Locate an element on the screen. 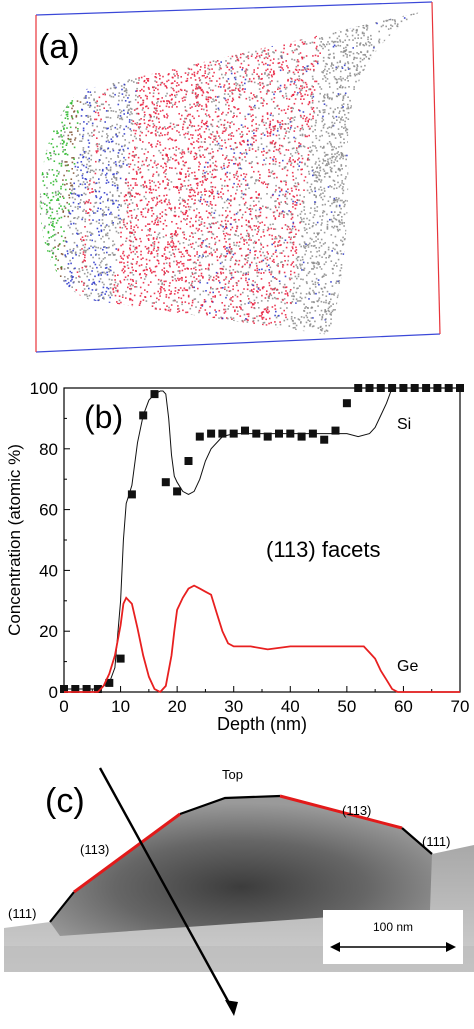 This screenshot has width=474, height=1029. x-tick-label: 0 is located at coordinates (63, 706).